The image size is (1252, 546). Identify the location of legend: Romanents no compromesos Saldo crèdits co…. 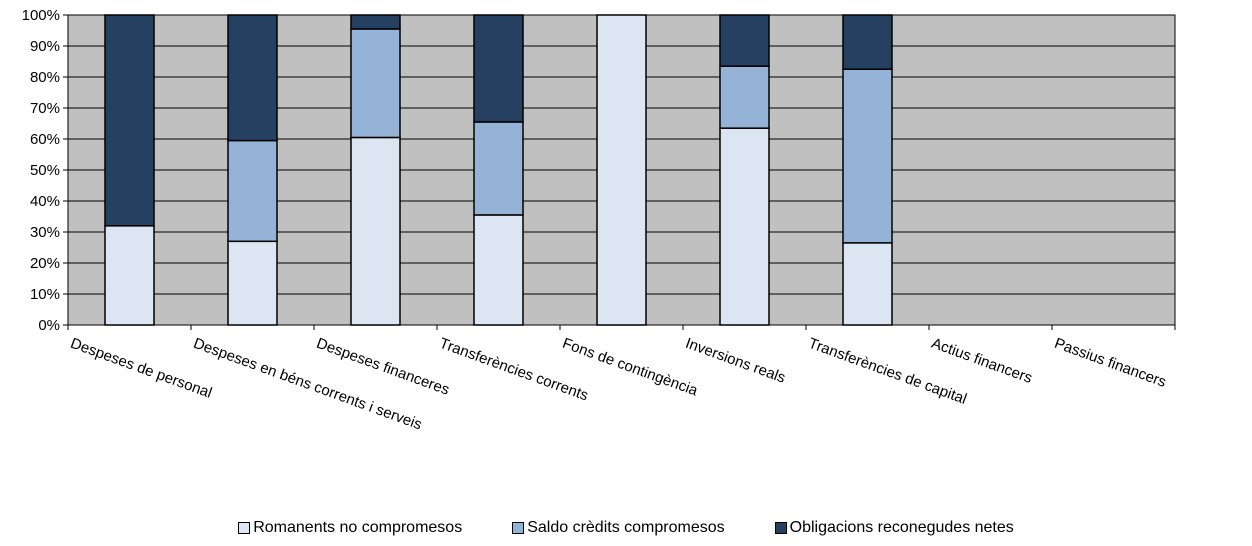
(626, 528).